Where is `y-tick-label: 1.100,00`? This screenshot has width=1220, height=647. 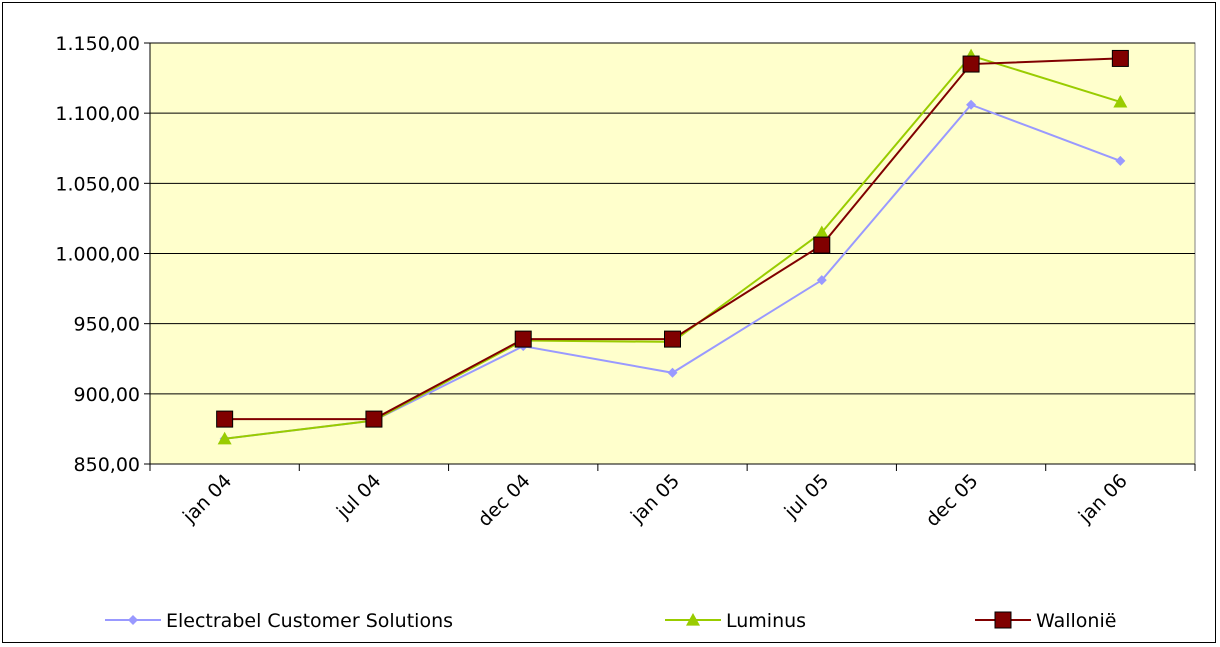
y-tick-label: 1.100,00 is located at coordinates (97, 114).